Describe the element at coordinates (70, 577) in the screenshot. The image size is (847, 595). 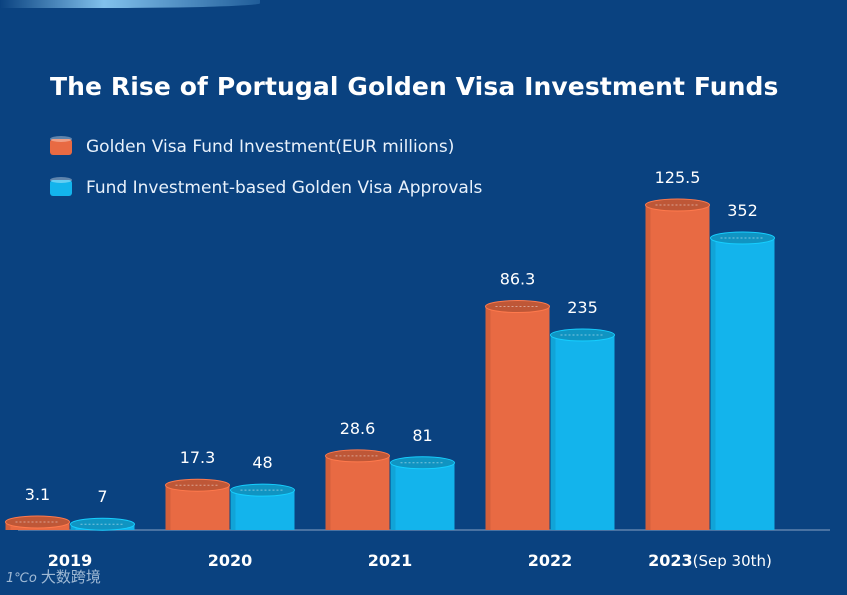
I see `watermark-text: 大数跨境` at that location.